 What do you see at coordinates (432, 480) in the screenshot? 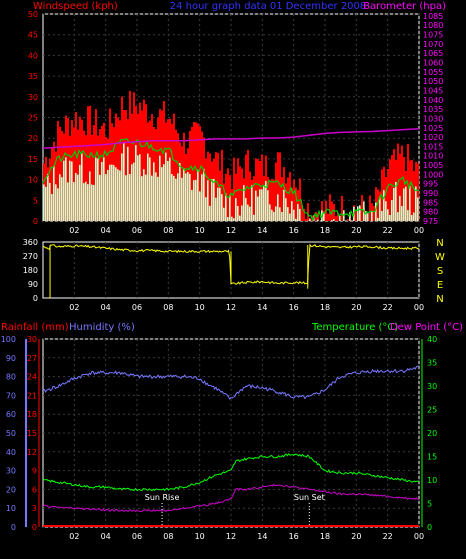
I see `temperature-tick-label: 10` at bounding box center [432, 480].